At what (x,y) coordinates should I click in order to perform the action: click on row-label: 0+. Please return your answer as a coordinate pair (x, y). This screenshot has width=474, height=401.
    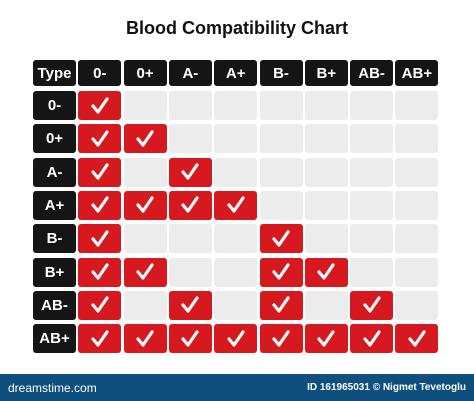
    Looking at the image, I should click on (54, 139).